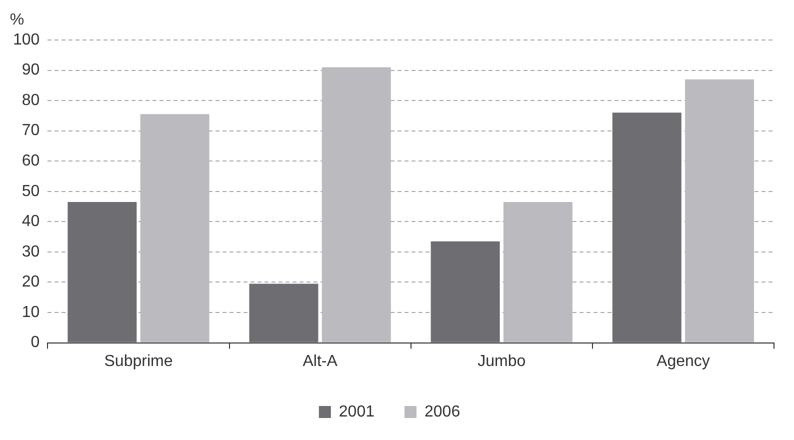 Image resolution: width=794 pixels, height=440 pixels. I want to click on x-tick-label: Subprime, so click(138, 361).